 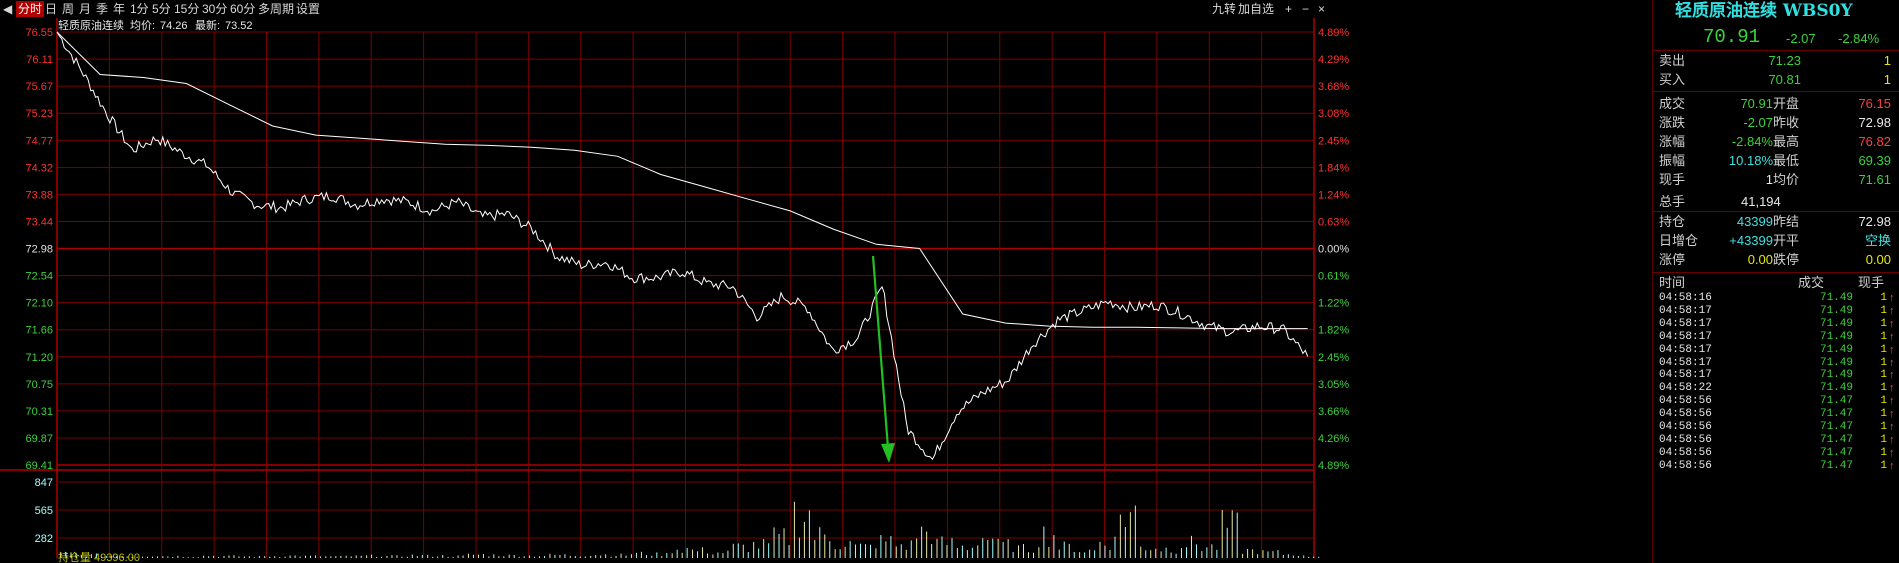 I want to click on tab-weekly: 周, so click(x=68, y=9).